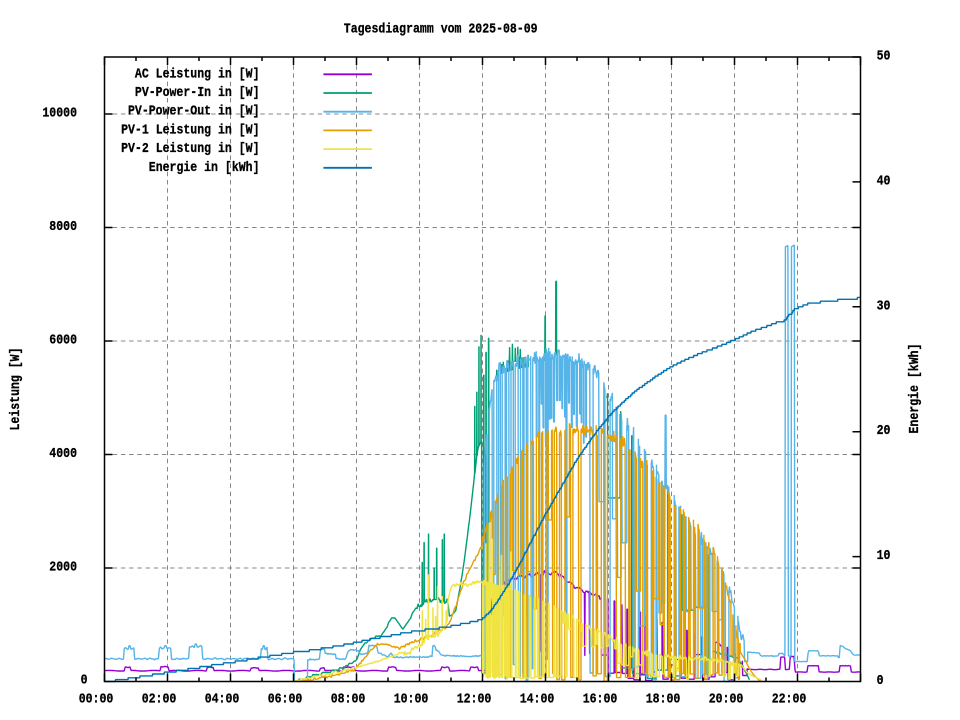 The width and height of the screenshot is (960, 720). What do you see at coordinates (348, 700) in the screenshot?
I see `svg-text: 08:00` at bounding box center [348, 700].